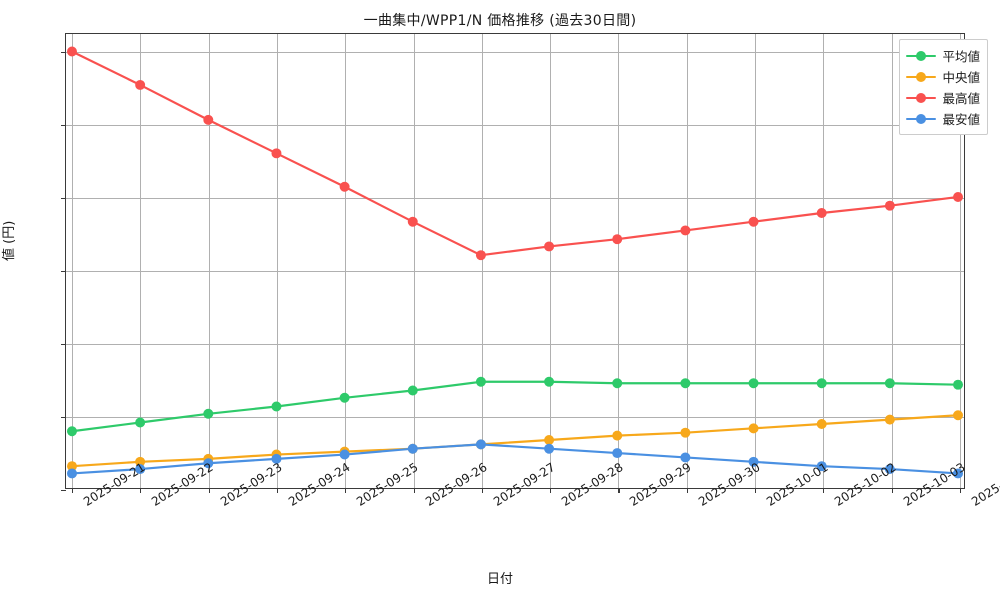 The width and height of the screenshot is (1000, 600). I want to click on legend-label: 最安値, so click(961, 119).